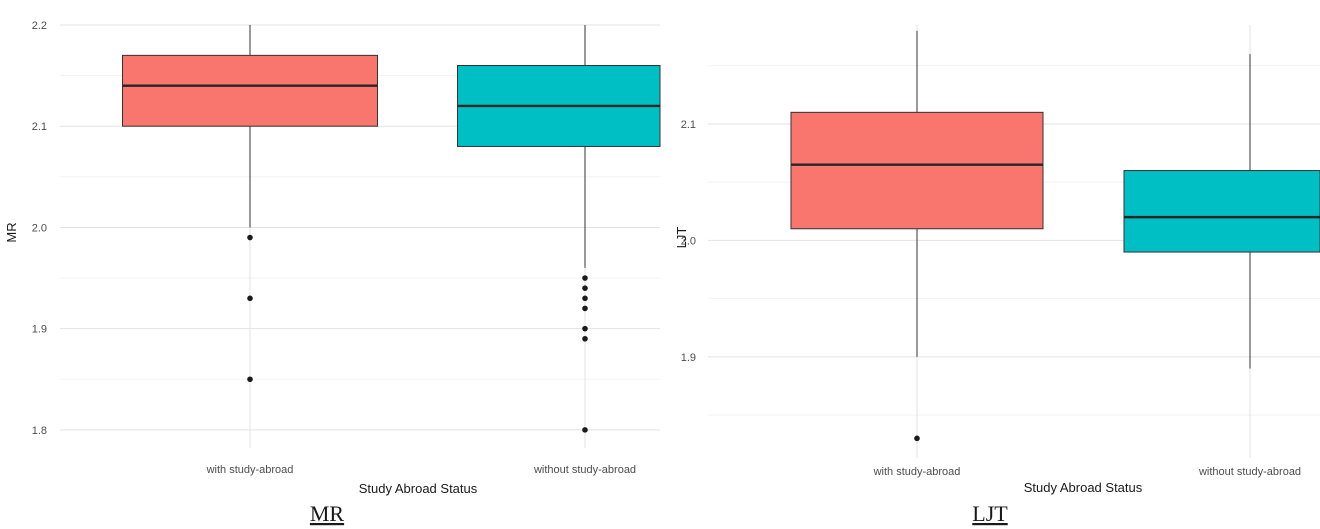 This screenshot has height=529, width=1320. I want to click on y-axis-title: LJT, so click(681, 238).